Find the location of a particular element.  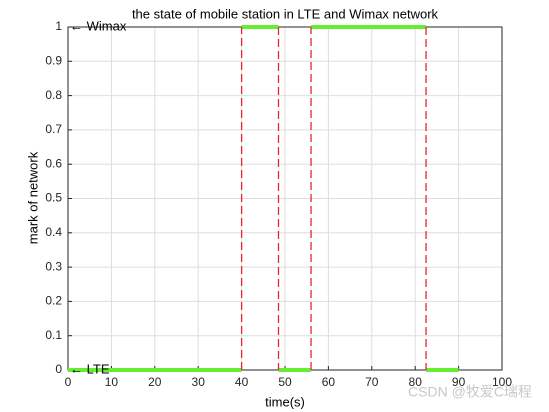

x-tick-label: 100 is located at coordinates (502, 382).